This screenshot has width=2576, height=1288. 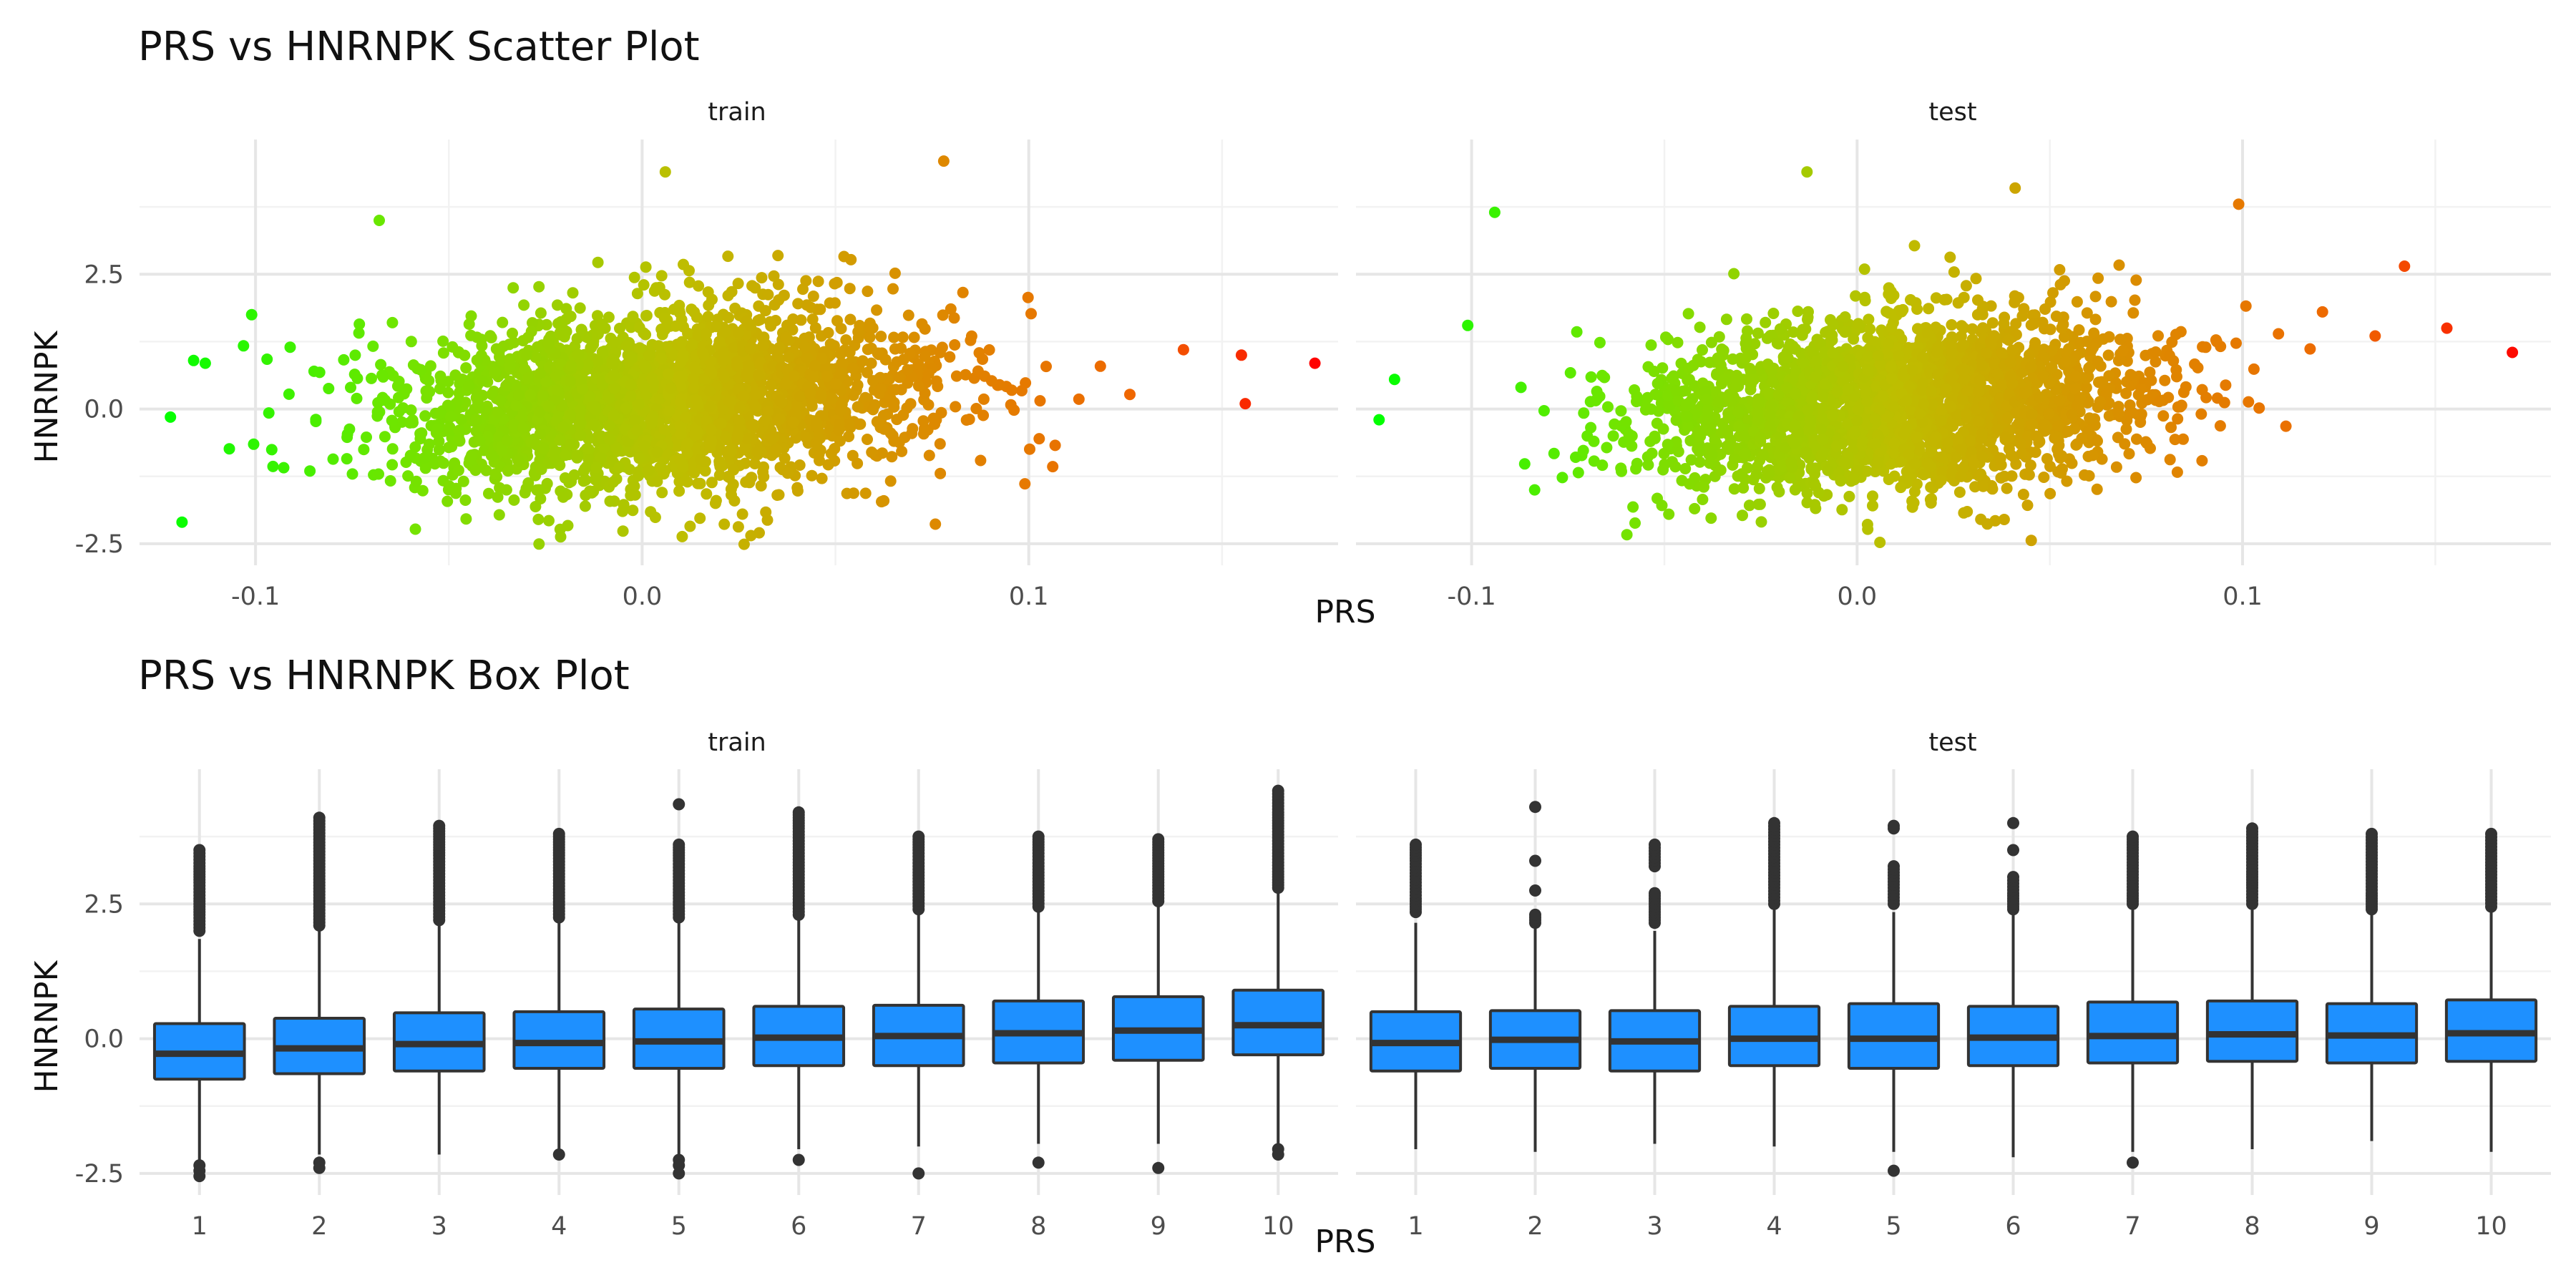 I want to click on scatter-x-axis-label: PRS, so click(x=1344, y=612).